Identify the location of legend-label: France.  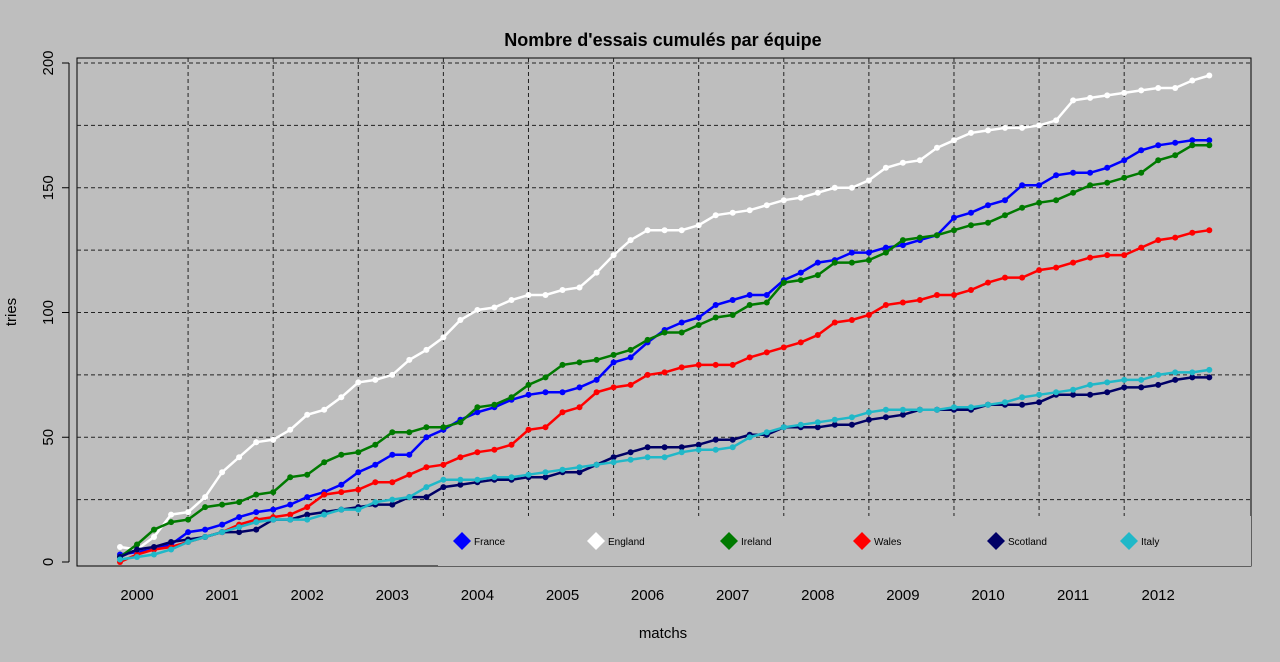
(490, 542).